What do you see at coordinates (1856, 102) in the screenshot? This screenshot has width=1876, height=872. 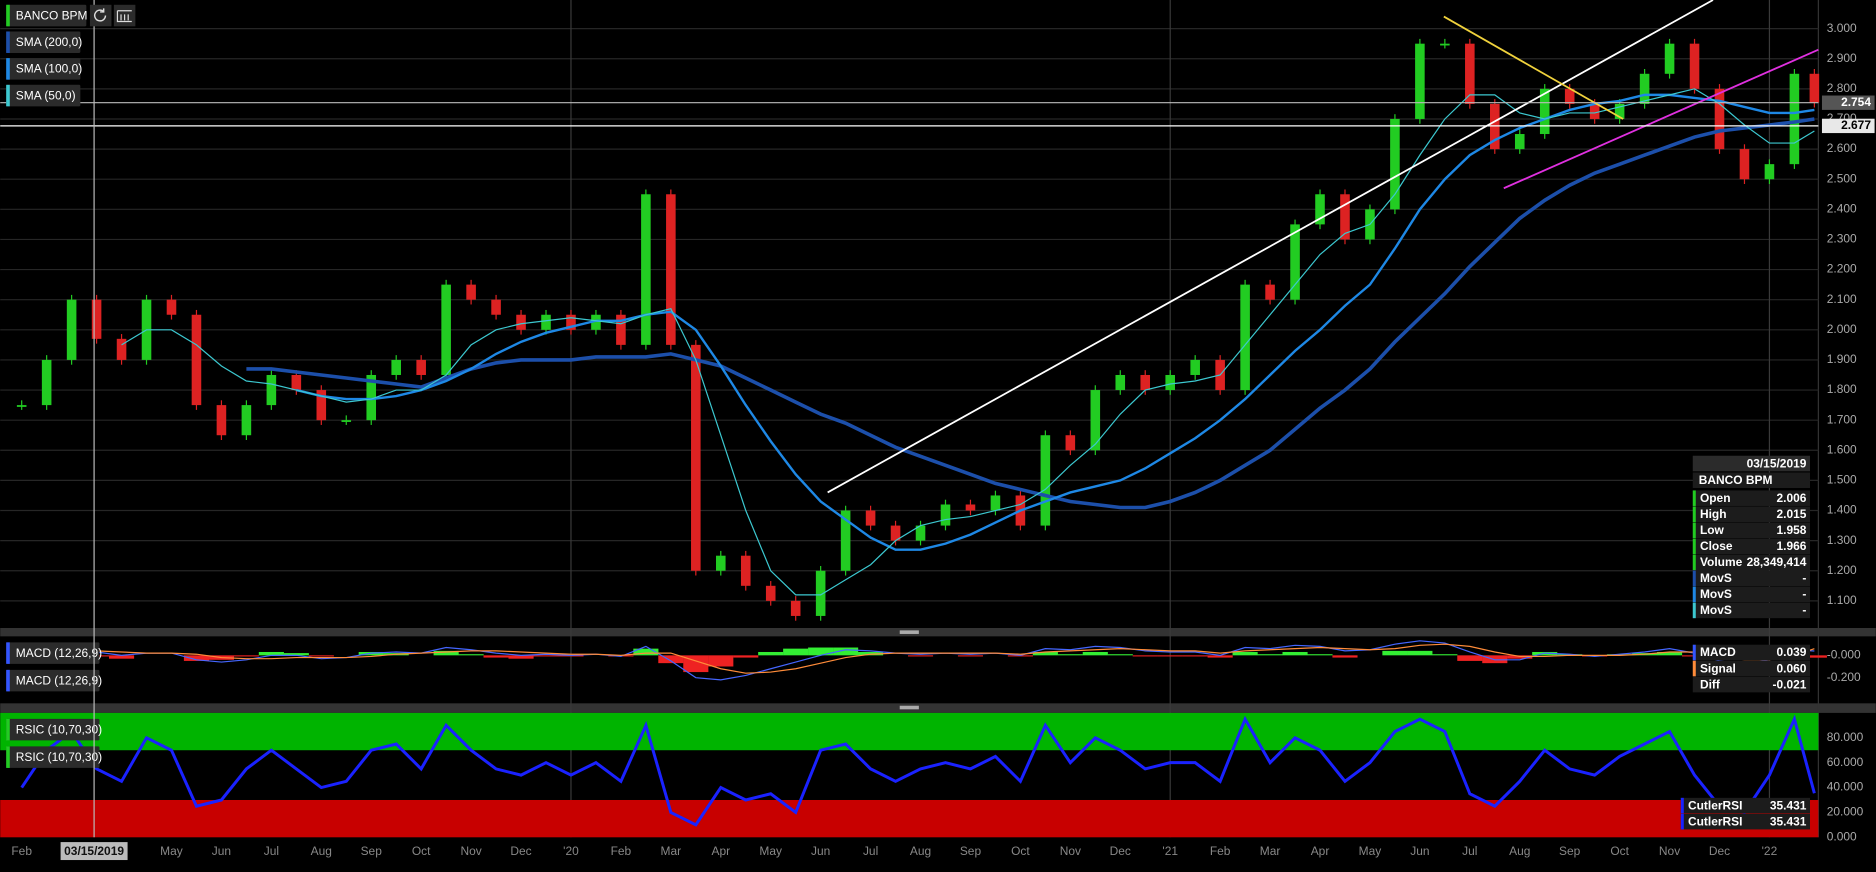 I see `price-label: 2.754` at bounding box center [1856, 102].